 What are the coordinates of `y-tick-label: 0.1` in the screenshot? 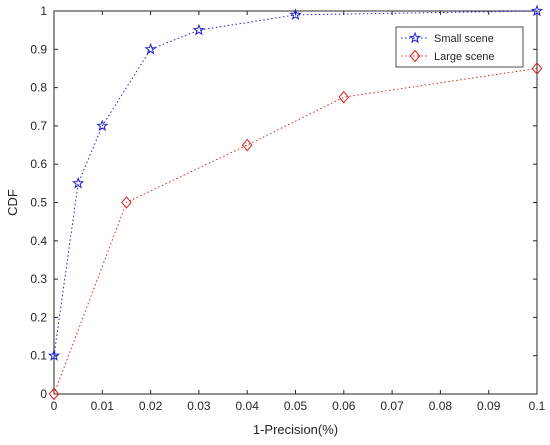 It's located at (38, 356).